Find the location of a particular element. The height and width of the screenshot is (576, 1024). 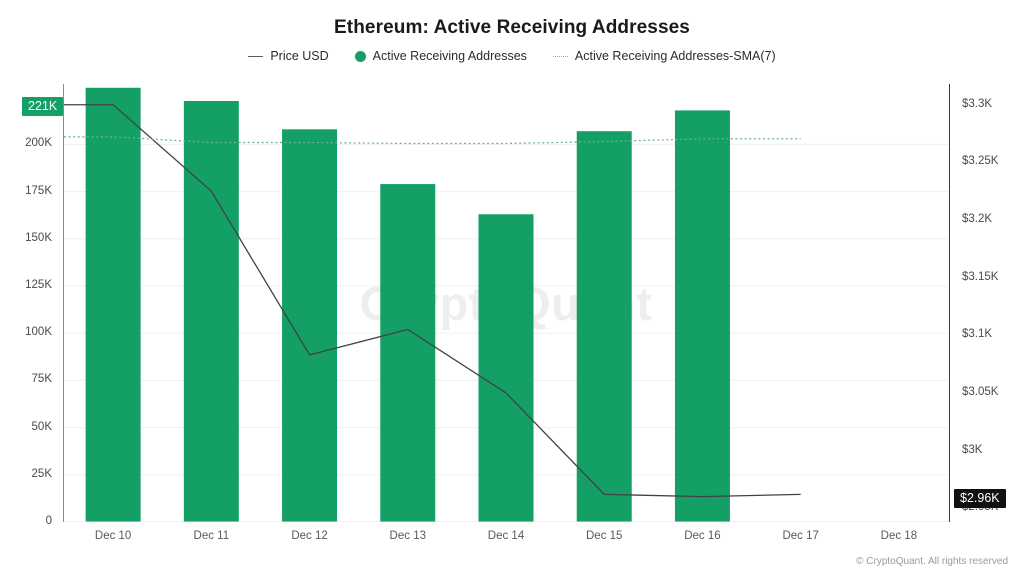

legend-item-active-receiving-addresses-sma: Active Receiving Addresses-SMA(7) is located at coordinates (664, 56).